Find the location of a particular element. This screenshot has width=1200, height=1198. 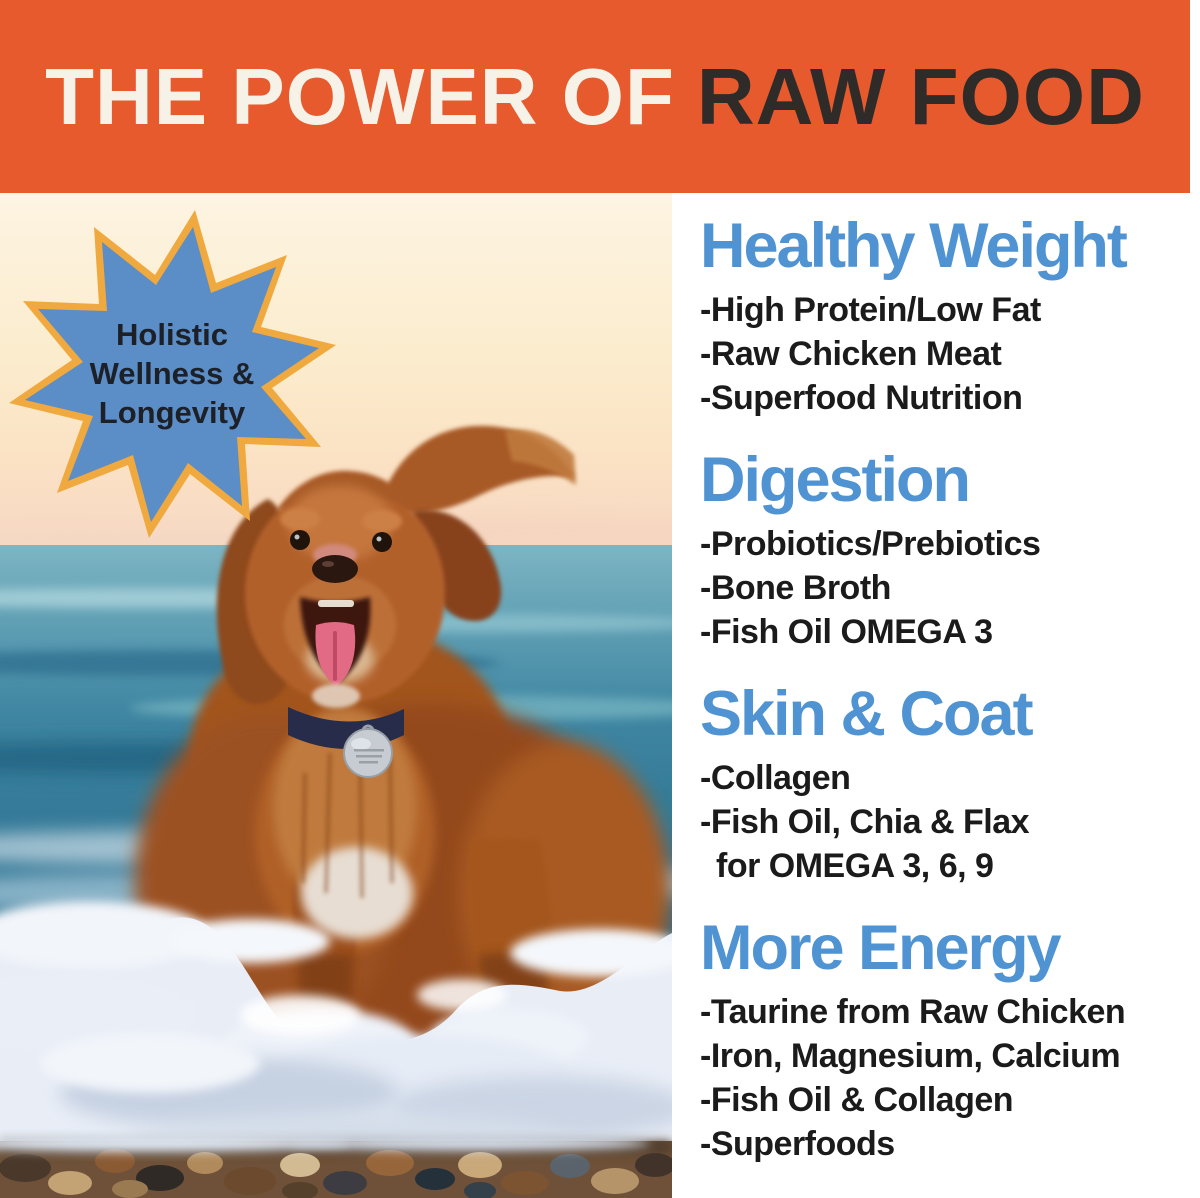

pebble-shore is located at coordinates (336, 1166).